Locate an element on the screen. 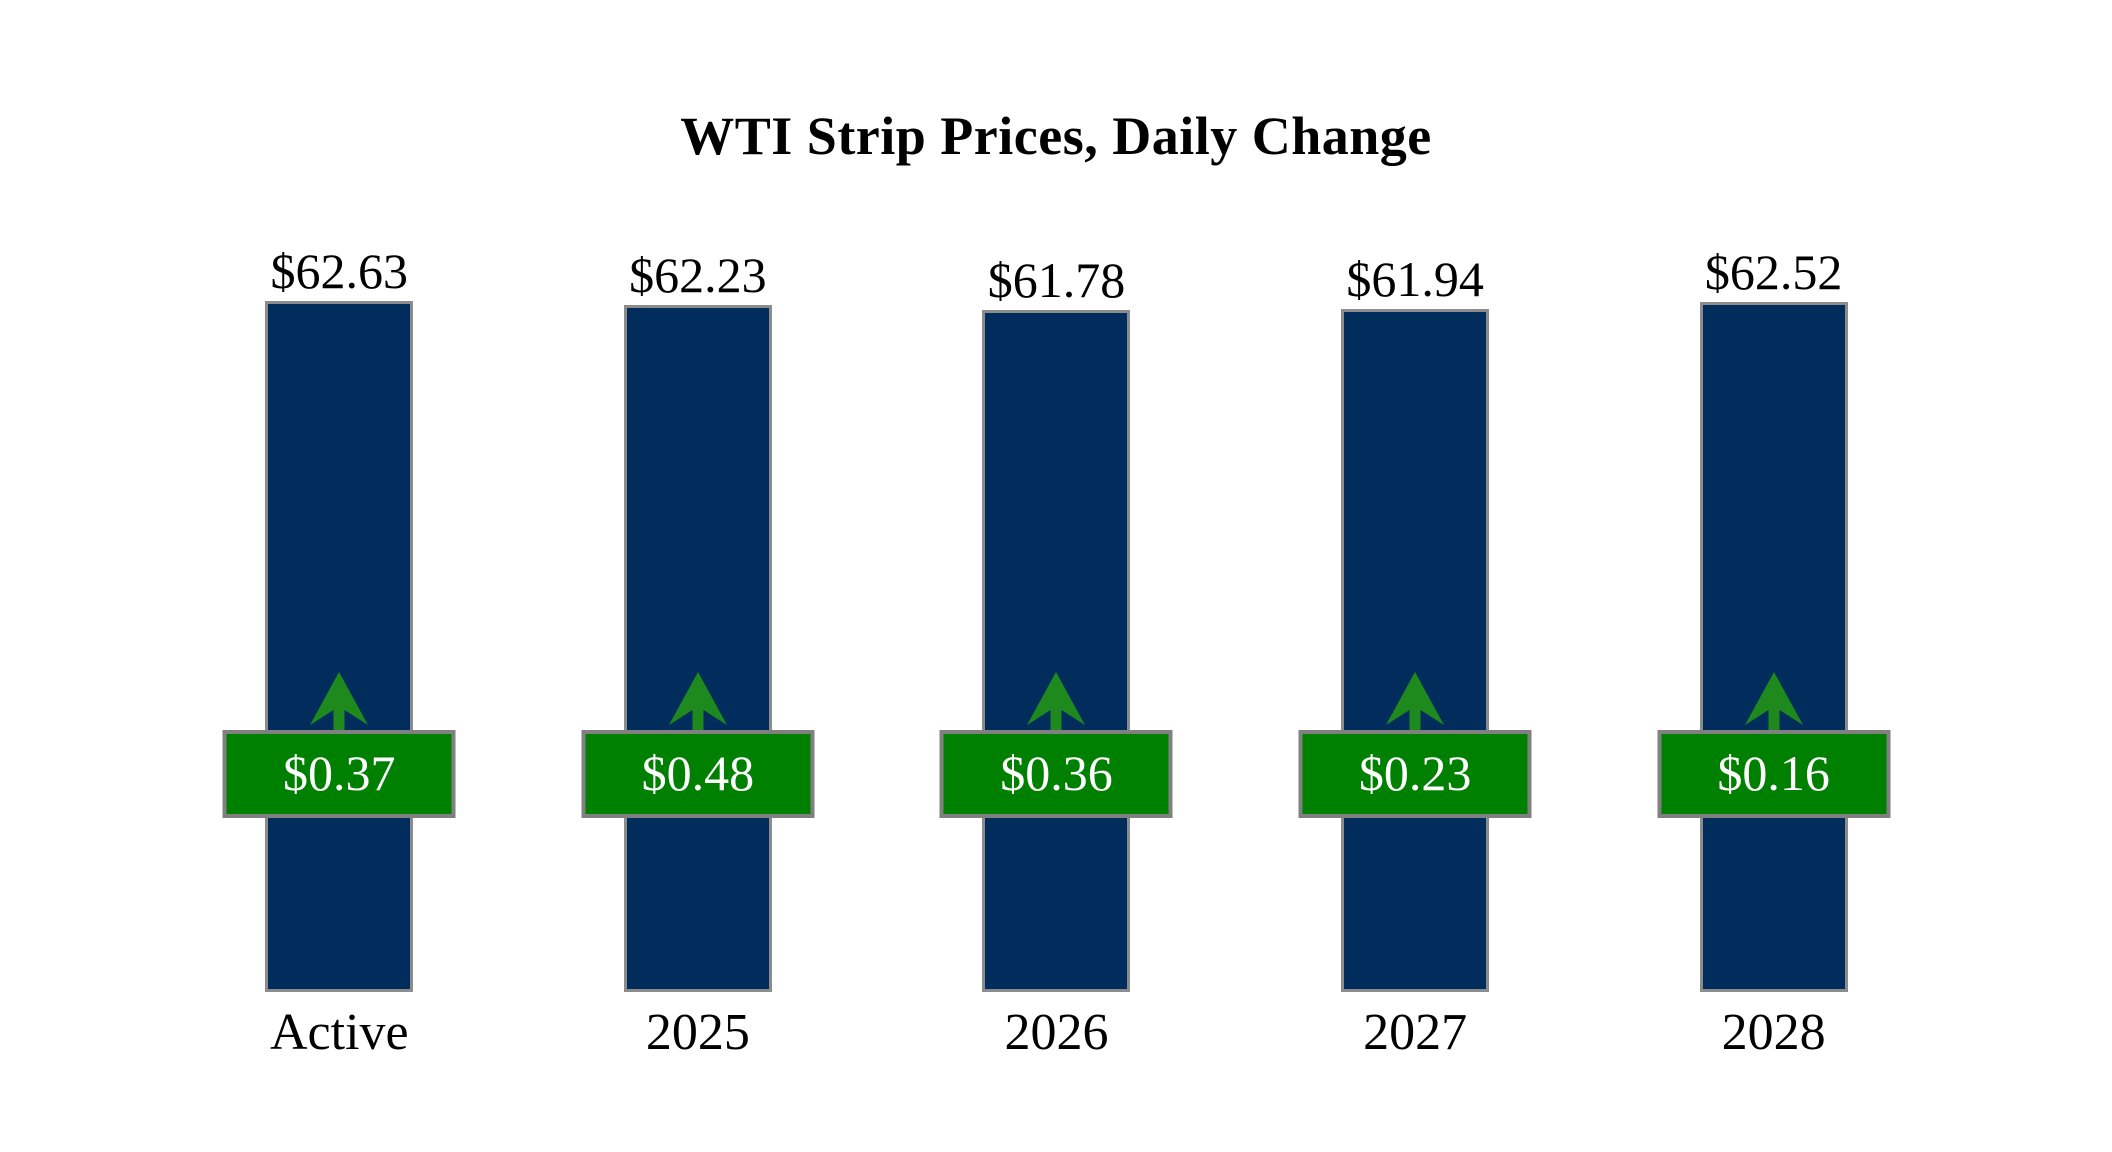  change-label: $0.16 is located at coordinates (1773, 773).